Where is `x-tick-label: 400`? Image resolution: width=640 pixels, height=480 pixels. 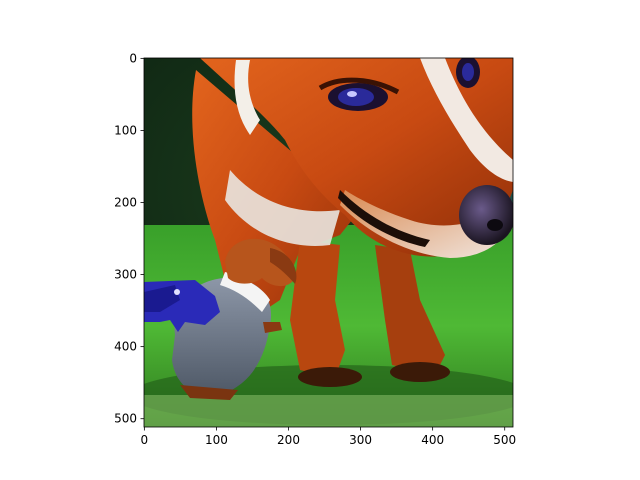
x-tick-label: 400 is located at coordinates (432, 440).